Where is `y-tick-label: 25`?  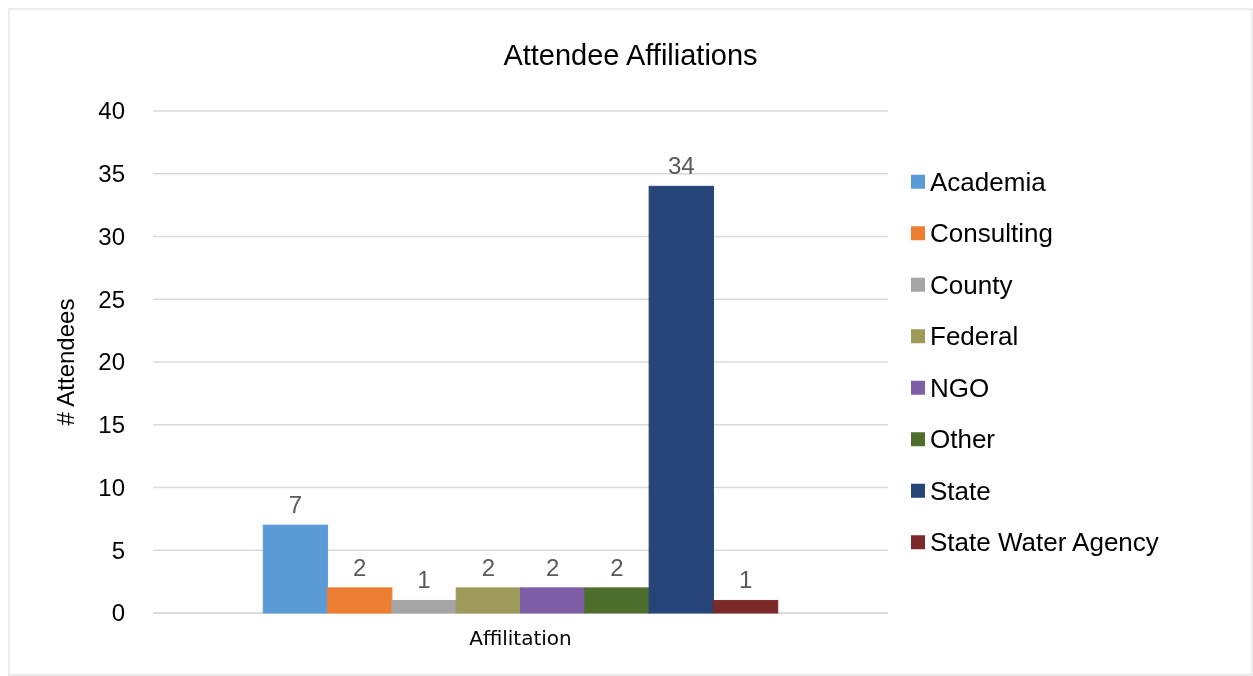 y-tick-label: 25 is located at coordinates (111, 299).